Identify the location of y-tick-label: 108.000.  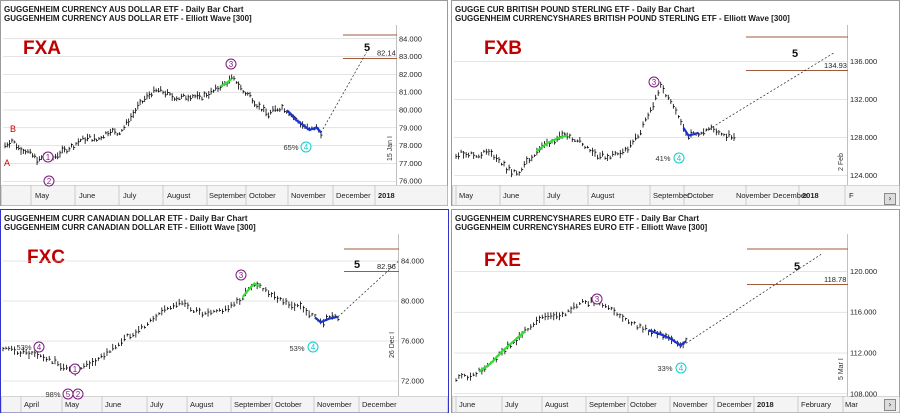
(863, 393).